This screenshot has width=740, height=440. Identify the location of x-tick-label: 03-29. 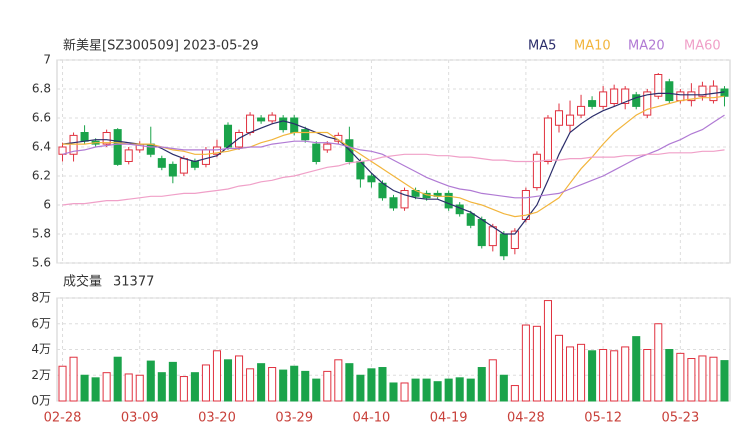
(294, 418).